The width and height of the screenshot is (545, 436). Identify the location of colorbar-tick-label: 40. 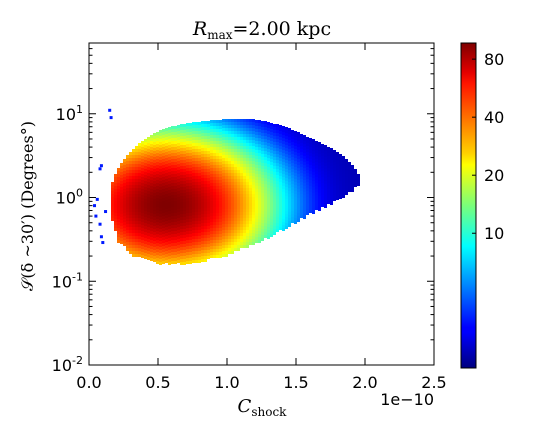
(494, 117).